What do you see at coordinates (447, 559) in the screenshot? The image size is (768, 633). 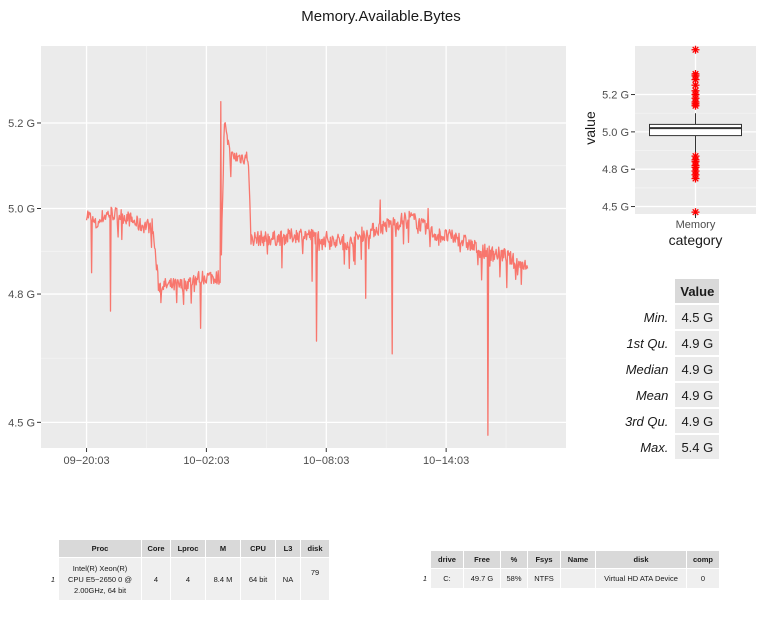 I see `drives-header: drive` at bounding box center [447, 559].